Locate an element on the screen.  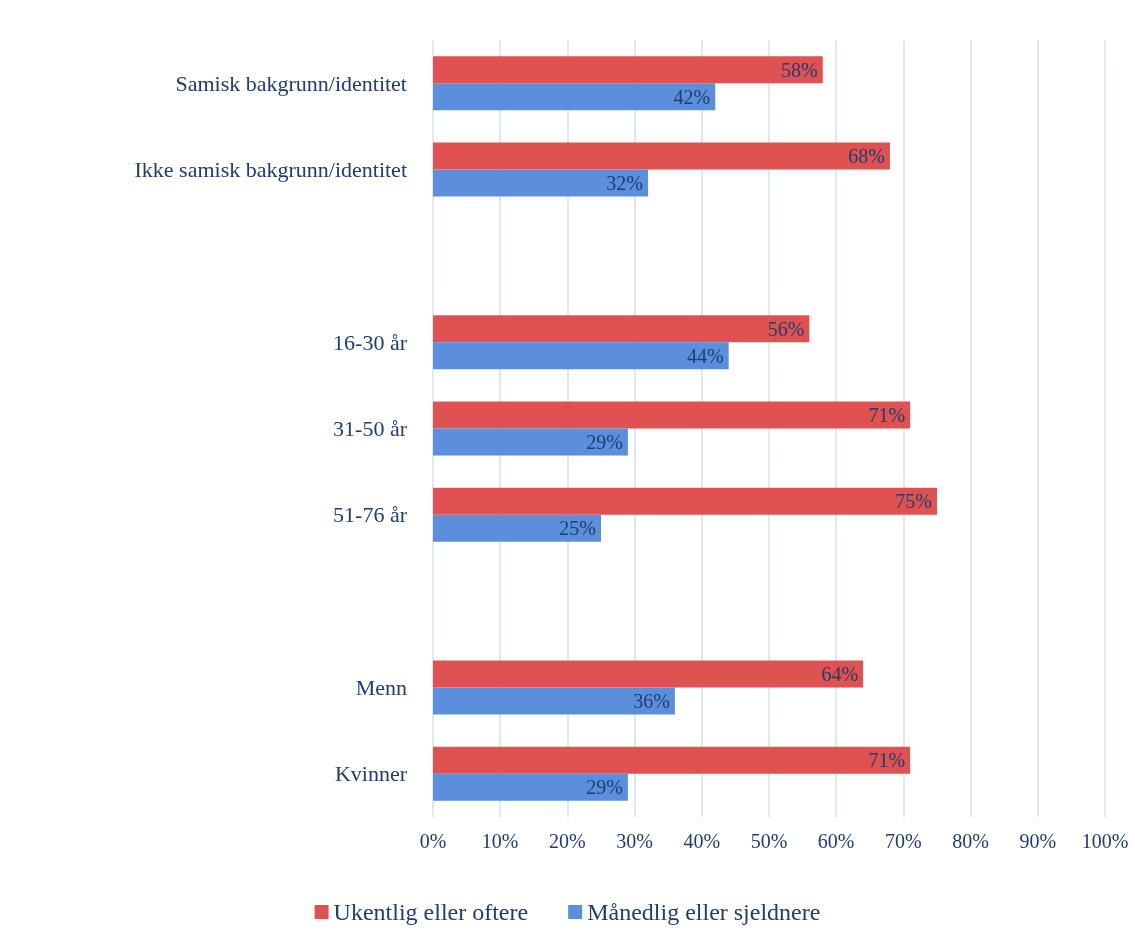
x-tick-label: 100% is located at coordinates (1105, 841).